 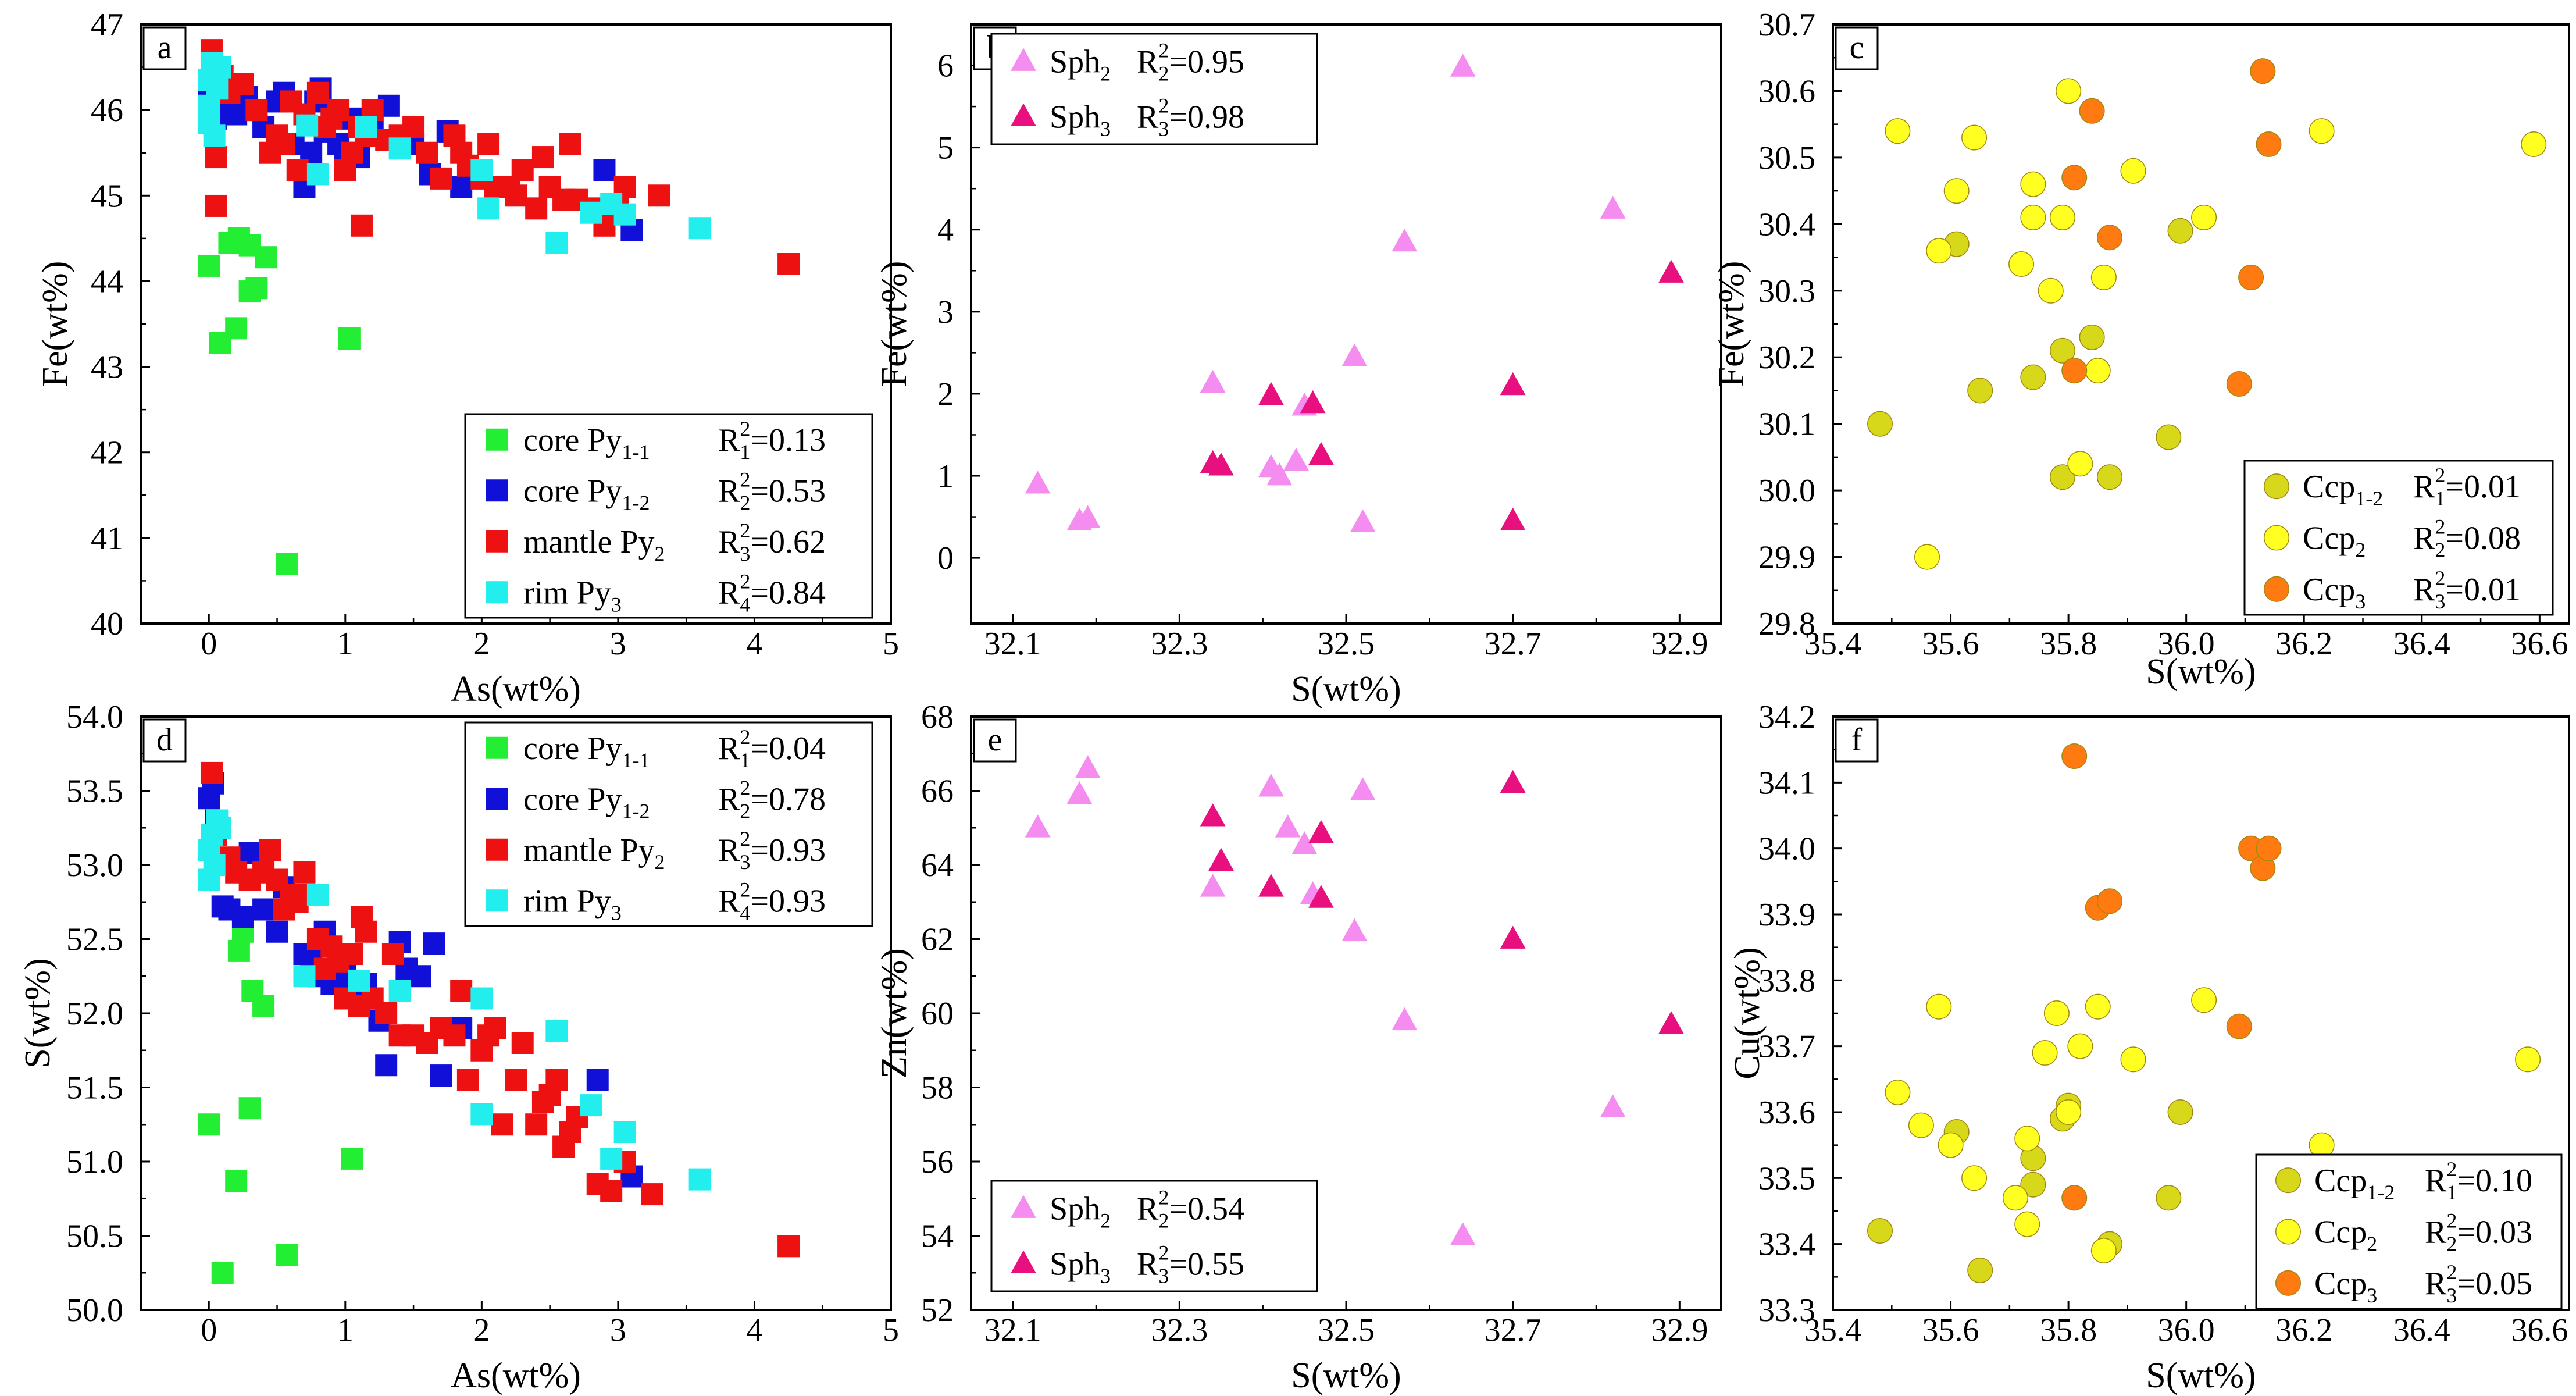 I want to click on y-axis-label: Fe(wt%), so click(x=895, y=324).